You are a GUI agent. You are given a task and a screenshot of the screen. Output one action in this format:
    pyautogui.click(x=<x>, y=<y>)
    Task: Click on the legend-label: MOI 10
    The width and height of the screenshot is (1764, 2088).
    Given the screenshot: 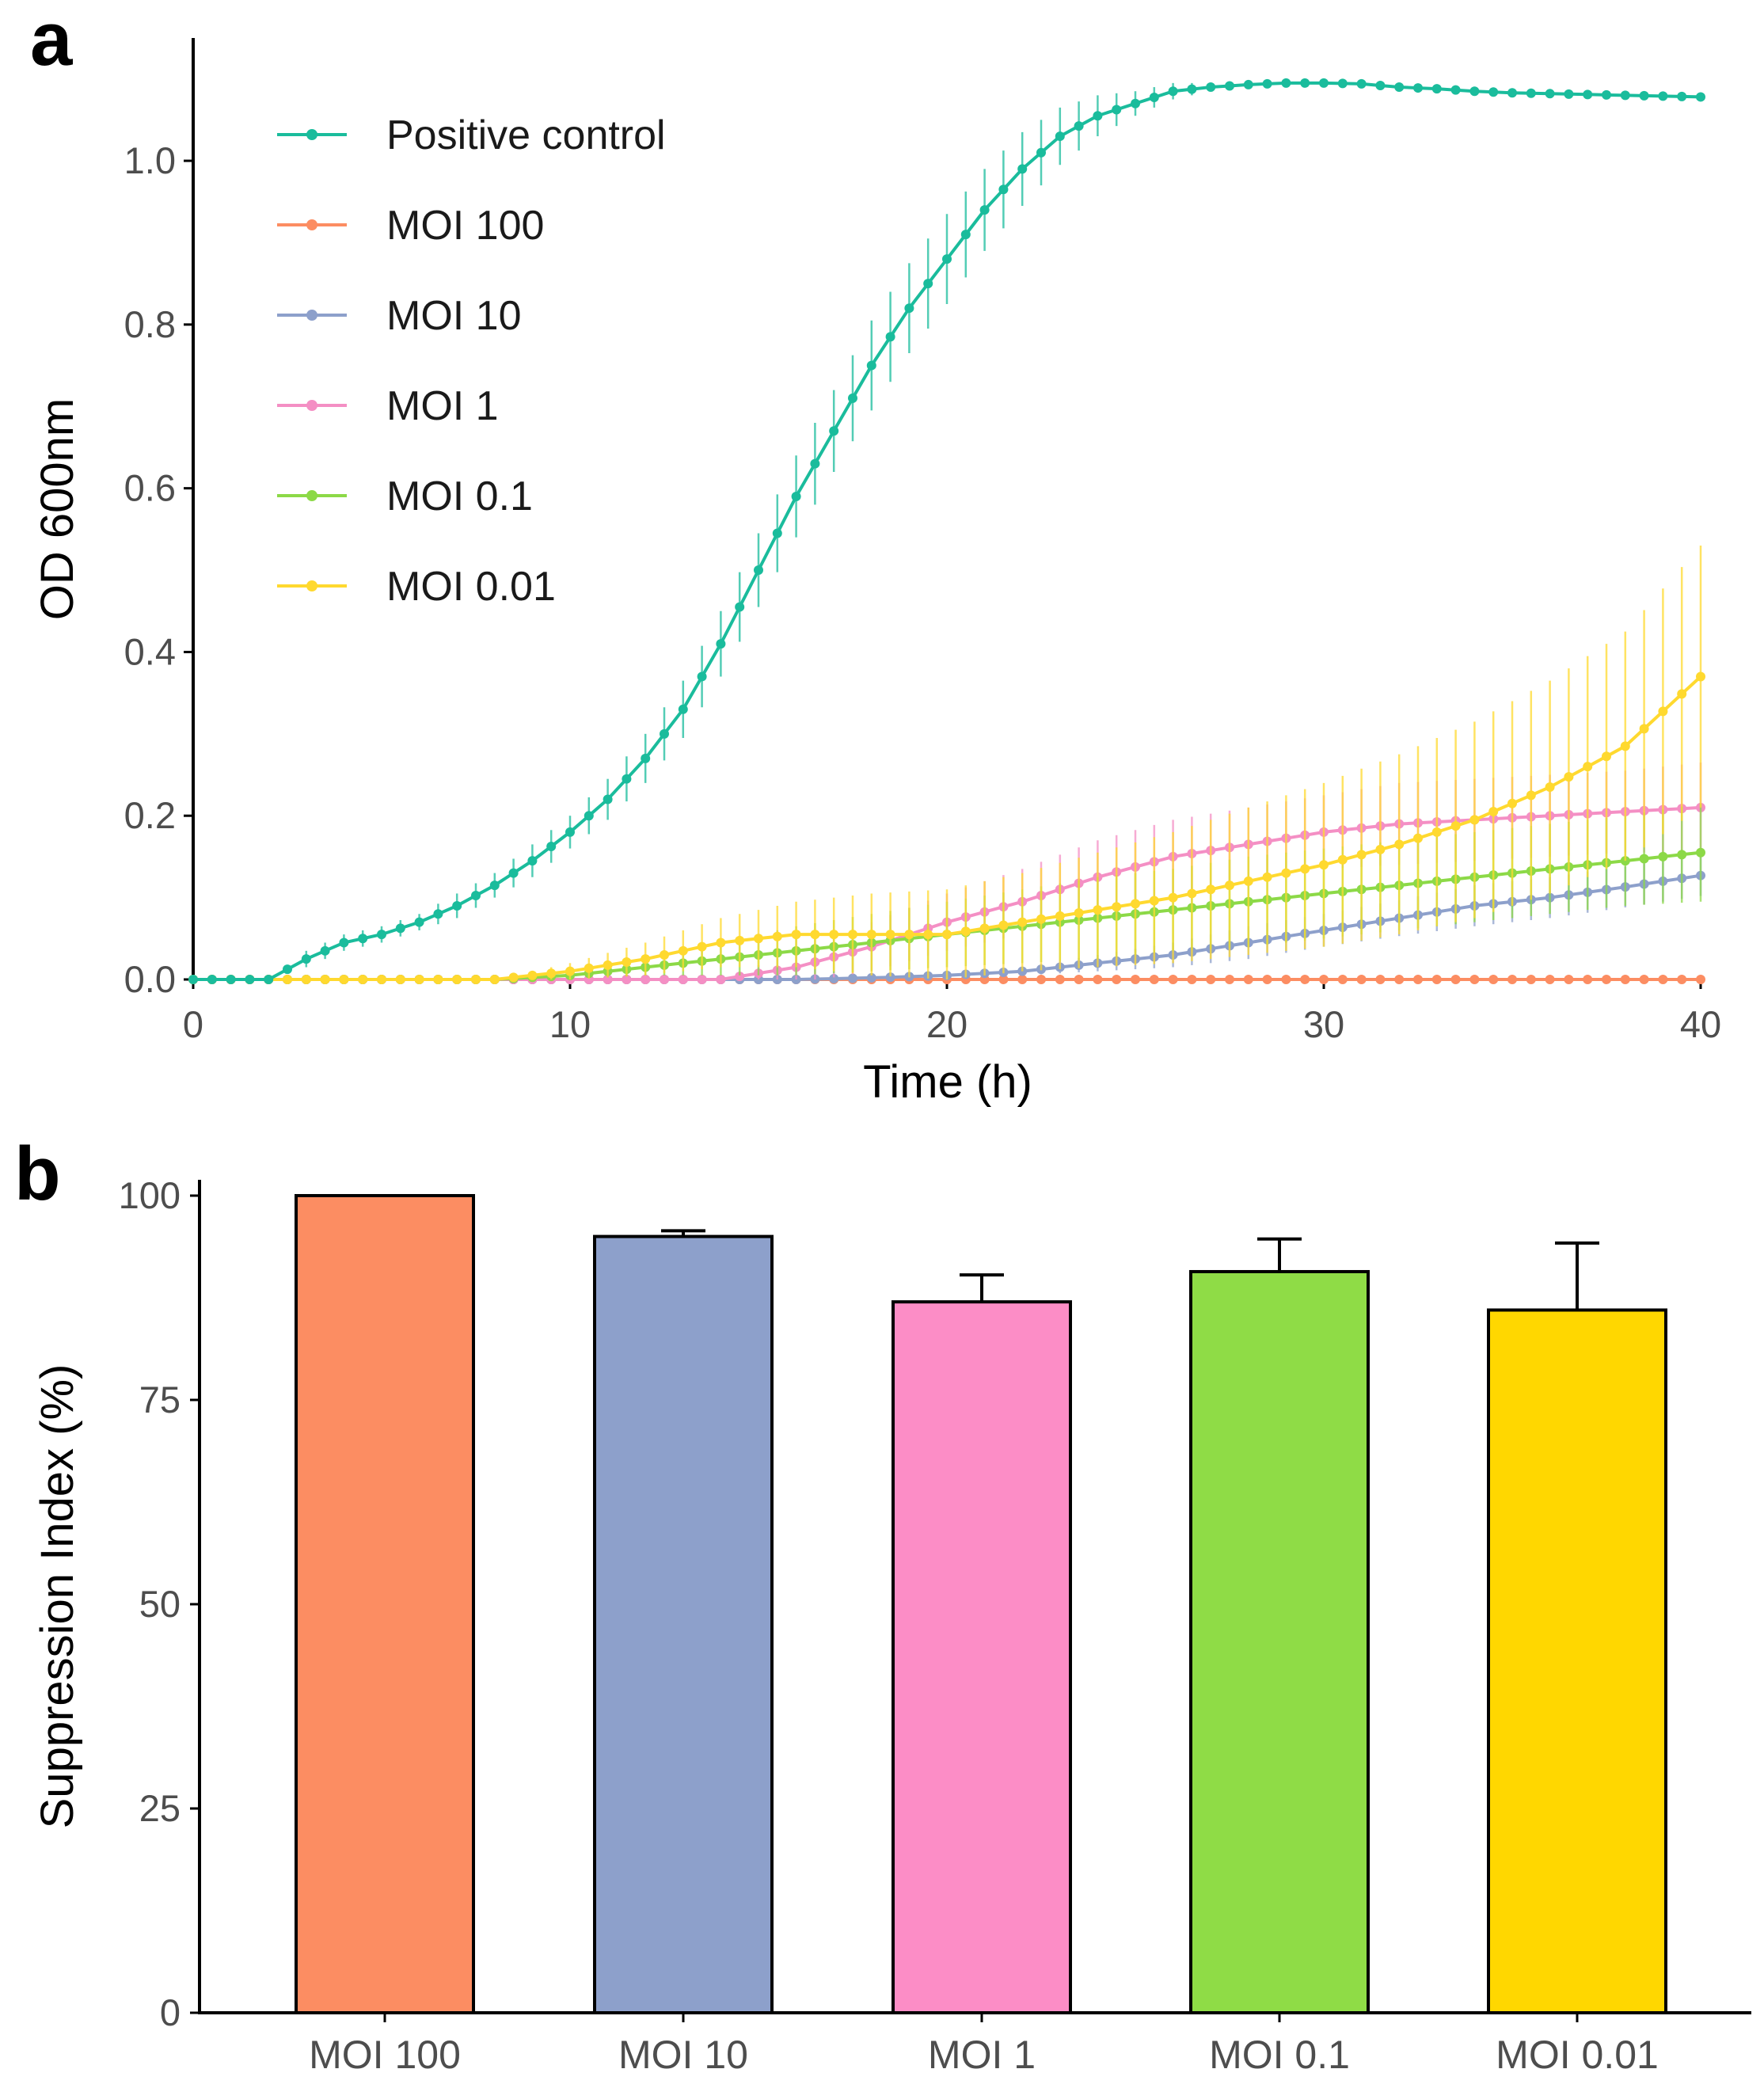 What is the action you would take?
    pyautogui.click(x=454, y=316)
    